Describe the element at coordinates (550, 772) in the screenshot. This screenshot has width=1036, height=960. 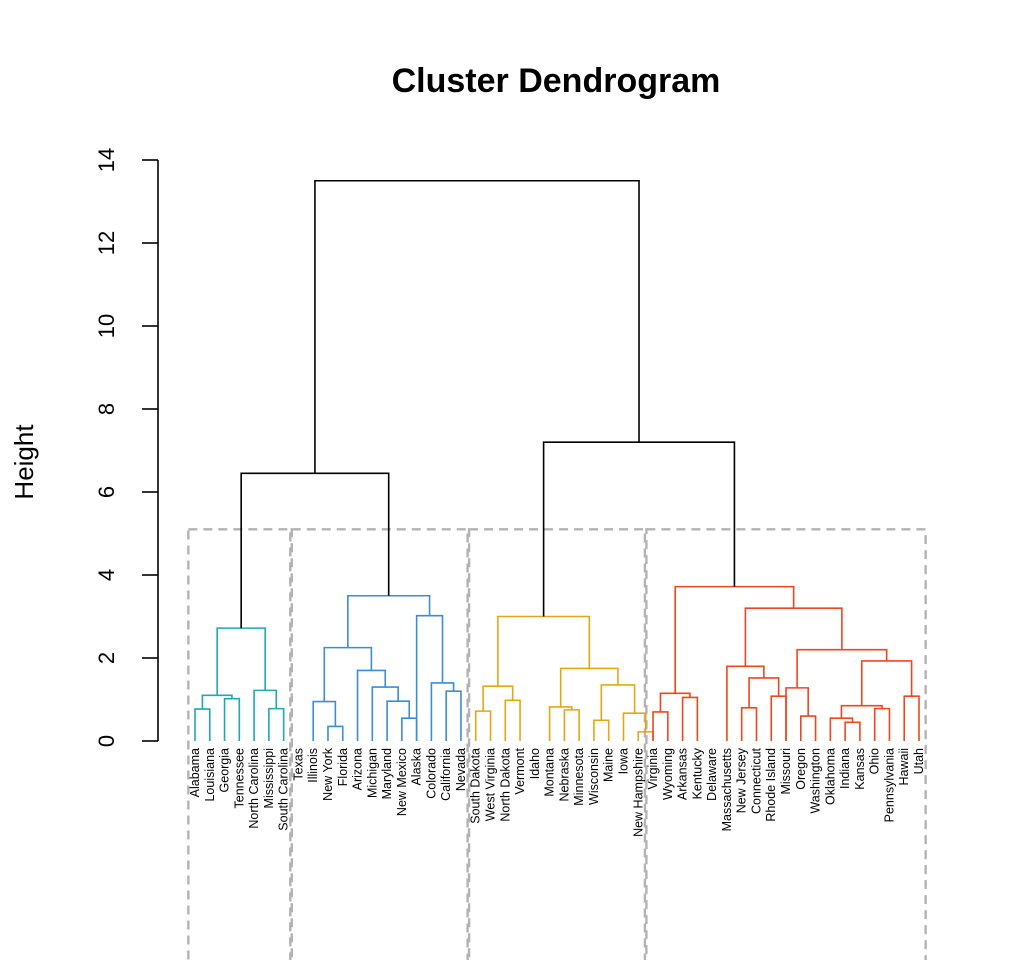
I see `leaf-label: Montana` at that location.